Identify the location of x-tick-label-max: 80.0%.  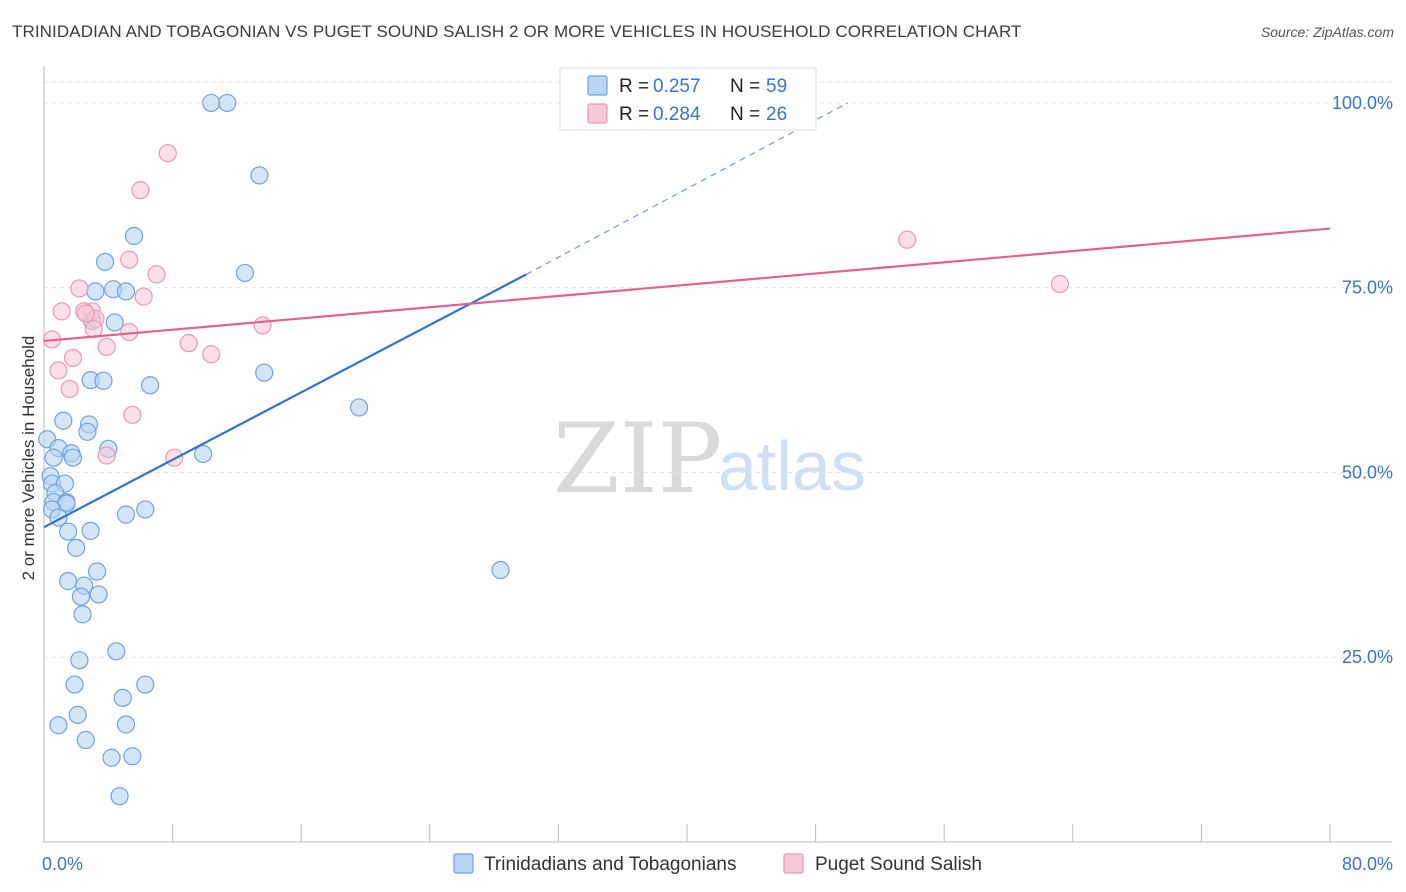
(1367, 864).